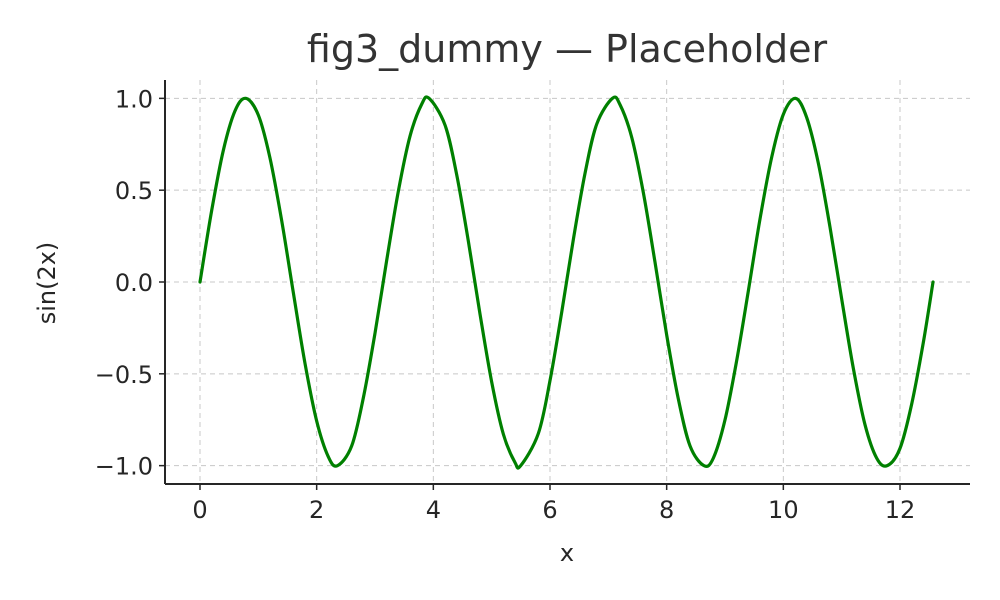 The width and height of the screenshot is (1000, 600). What do you see at coordinates (134, 191) in the screenshot?
I see `y-tick-label: 0.5` at bounding box center [134, 191].